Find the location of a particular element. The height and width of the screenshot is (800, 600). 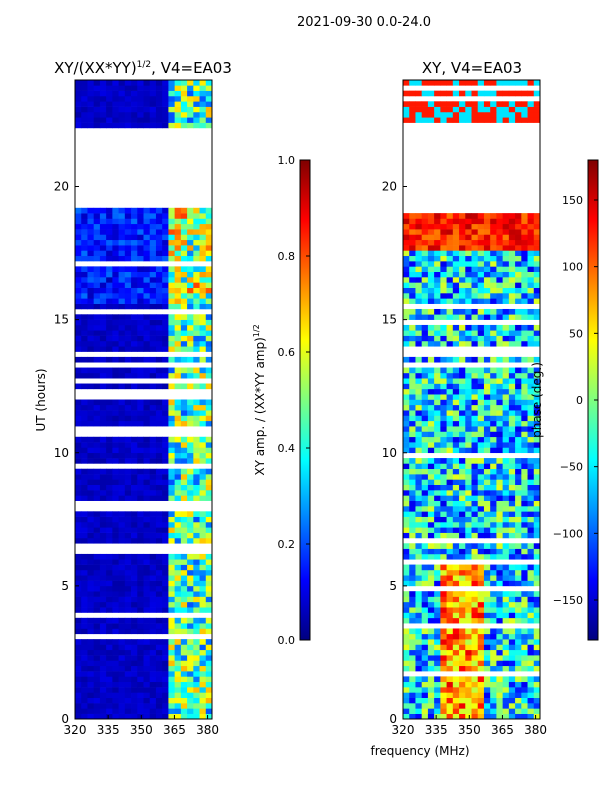

phase-panel-title: XY, V4=EA03 is located at coordinates (472, 68).